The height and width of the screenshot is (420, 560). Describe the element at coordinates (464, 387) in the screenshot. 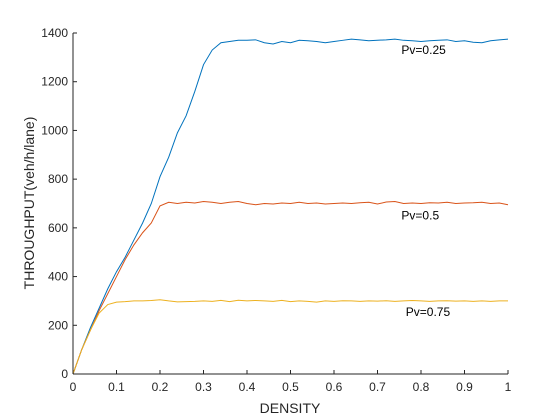

I see `x-tick-label: 0.9` at that location.